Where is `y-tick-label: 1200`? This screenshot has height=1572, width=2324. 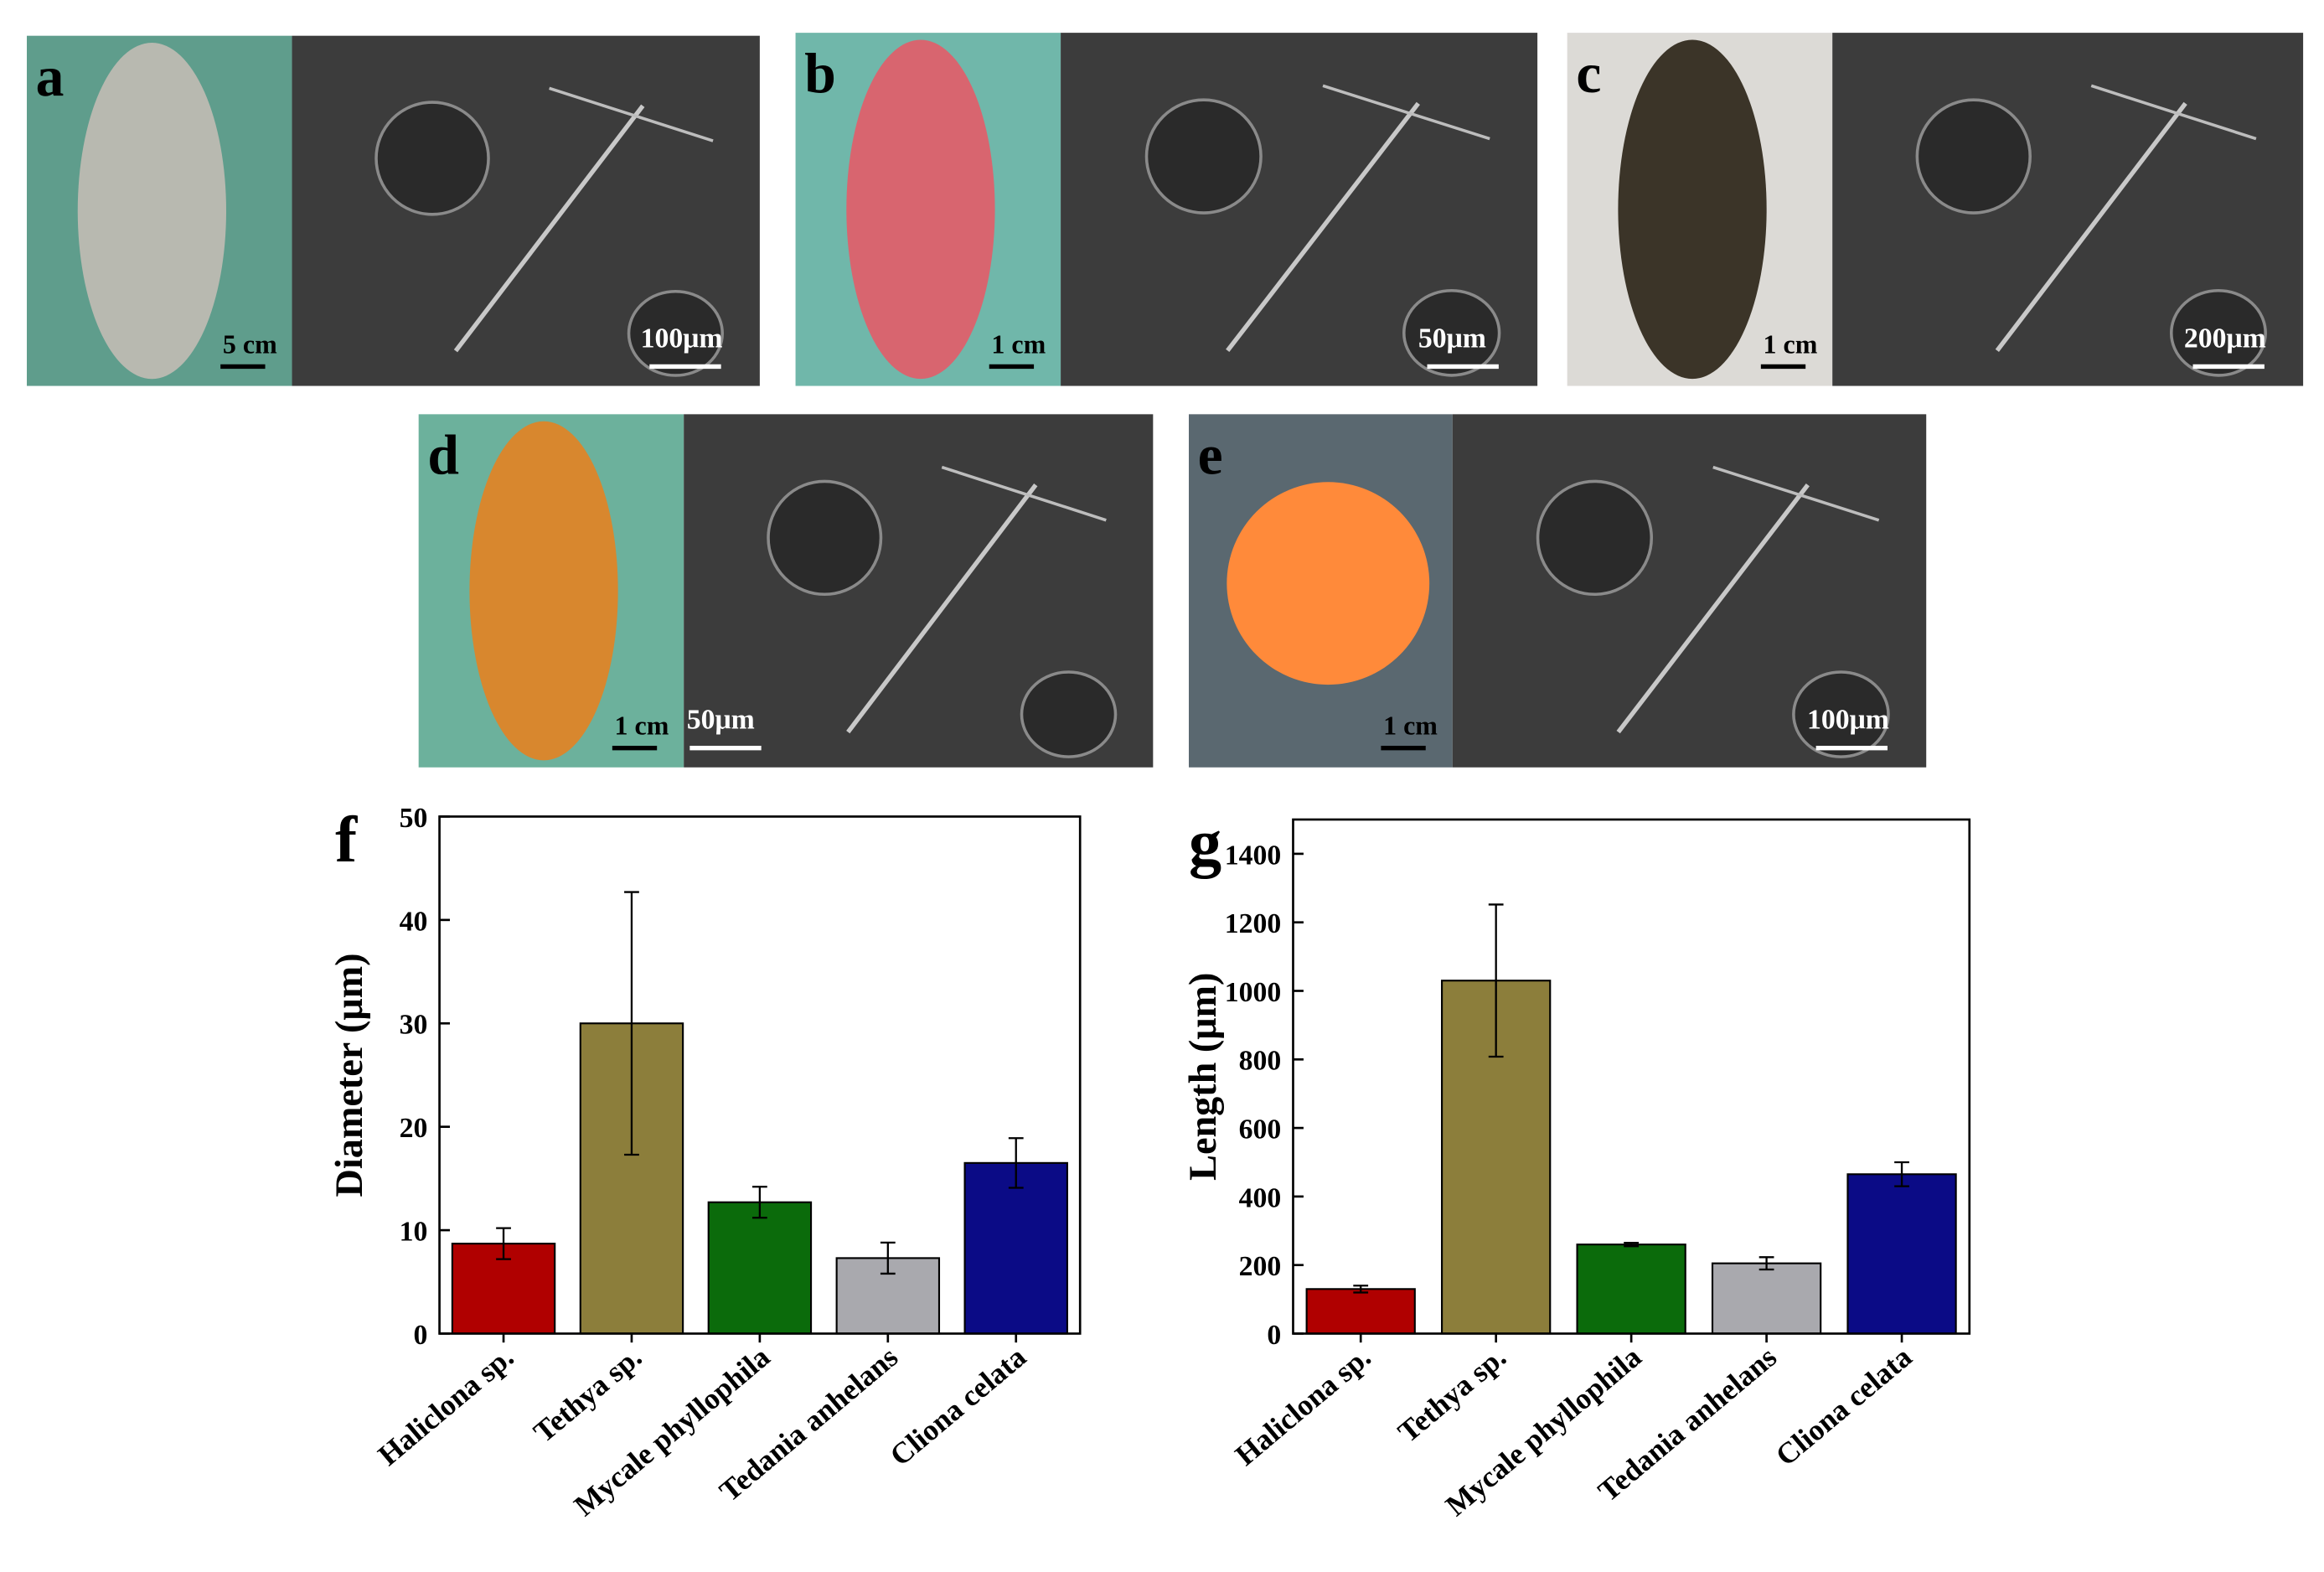 y-tick-label: 1200 is located at coordinates (1253, 923).